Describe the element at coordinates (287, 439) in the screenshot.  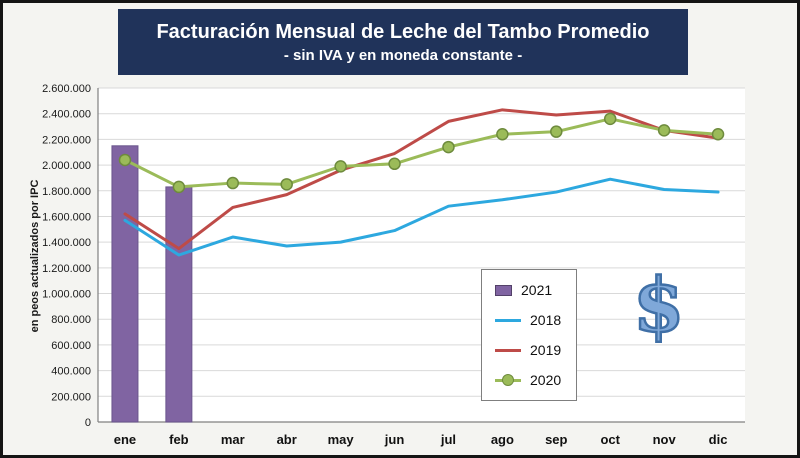
I see `x-tick-label: abr` at that location.